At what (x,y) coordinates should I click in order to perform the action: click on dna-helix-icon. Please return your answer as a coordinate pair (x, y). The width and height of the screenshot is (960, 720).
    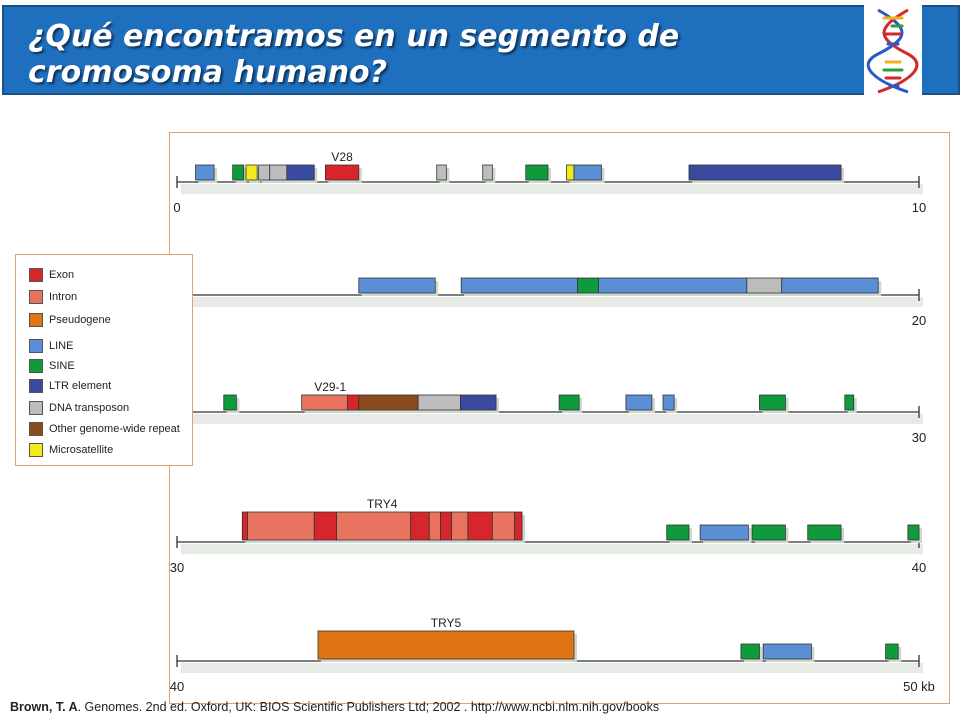
    Looking at the image, I should click on (893, 51).